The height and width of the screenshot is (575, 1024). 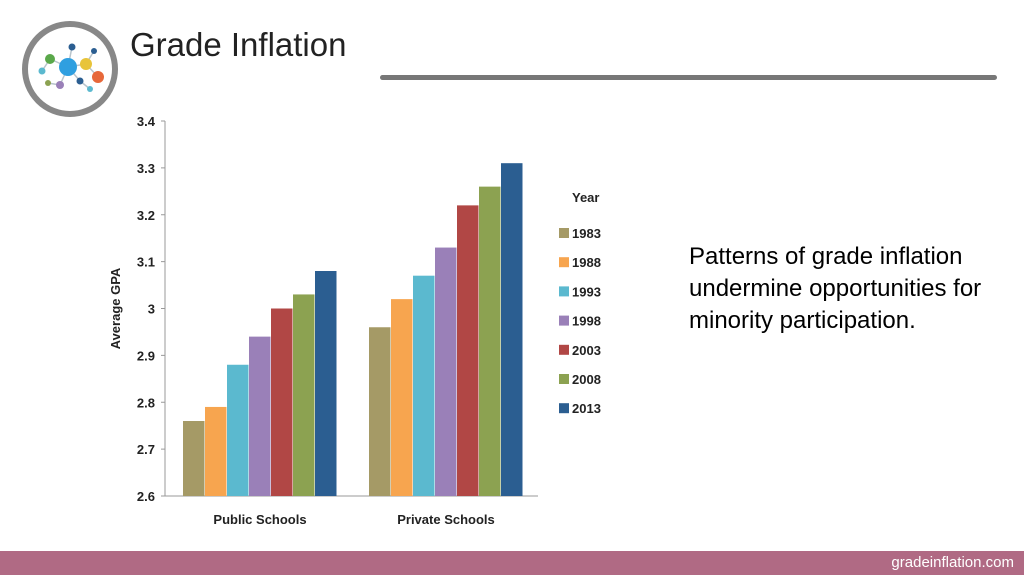 I want to click on legend-swatch-2013, so click(x=564, y=408).